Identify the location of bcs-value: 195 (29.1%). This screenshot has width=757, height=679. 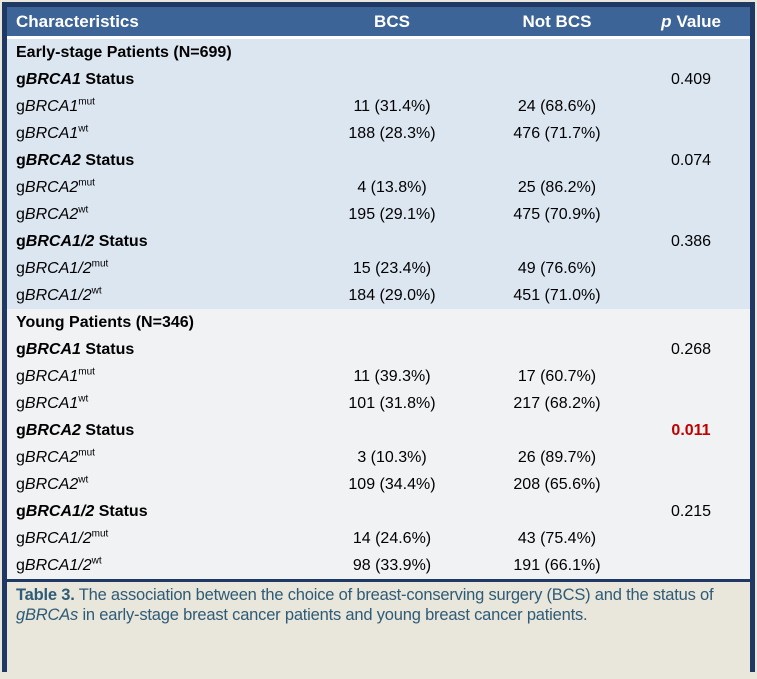
(392, 214).